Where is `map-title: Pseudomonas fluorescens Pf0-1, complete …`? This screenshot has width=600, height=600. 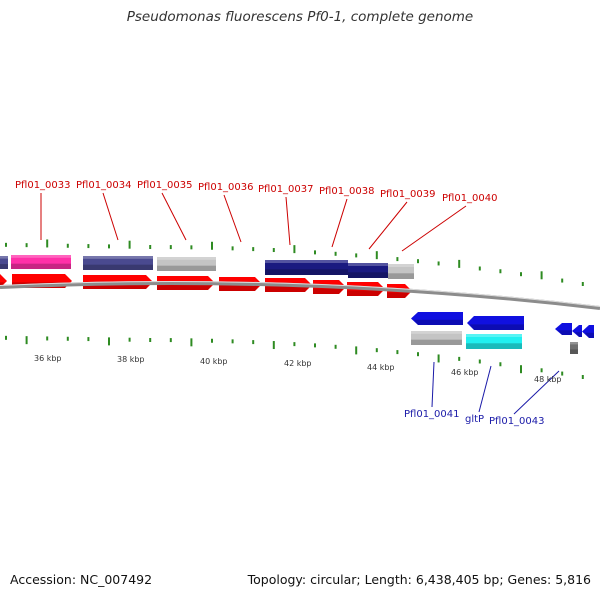
map-title: Pseudomonas fluorescens Pf0-1, complete … is located at coordinates (300, 17).